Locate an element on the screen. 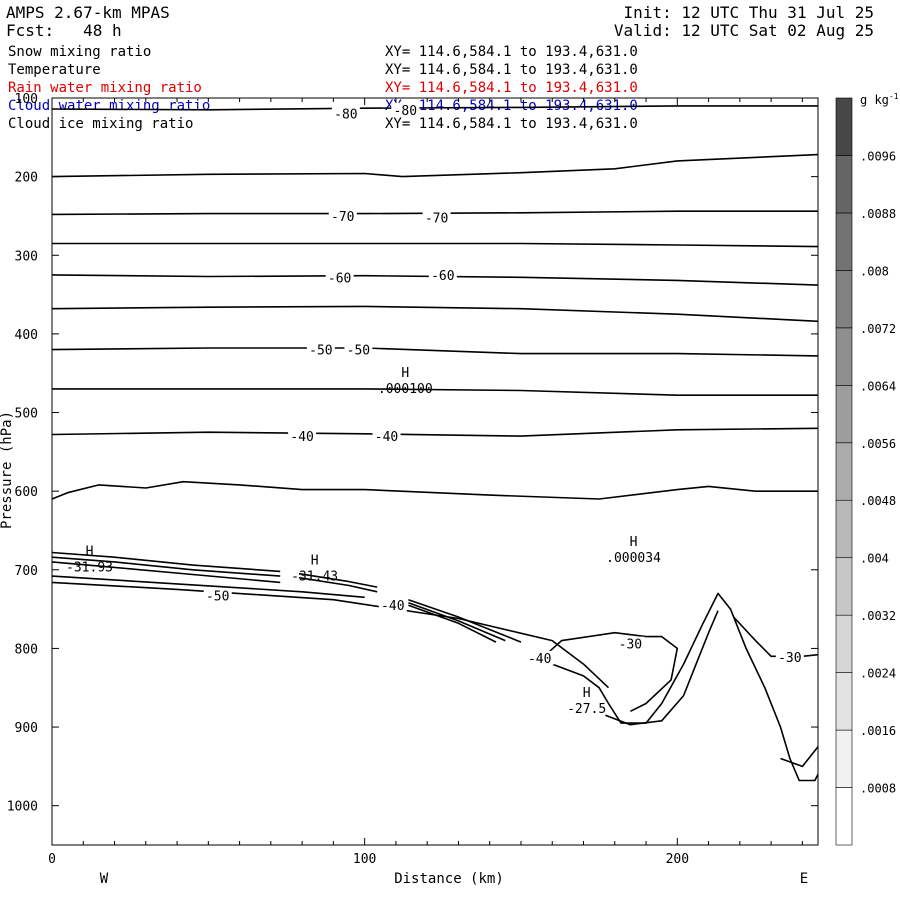 This screenshot has width=900, height=900. extremum-value-0: -31.93 is located at coordinates (89, 568).